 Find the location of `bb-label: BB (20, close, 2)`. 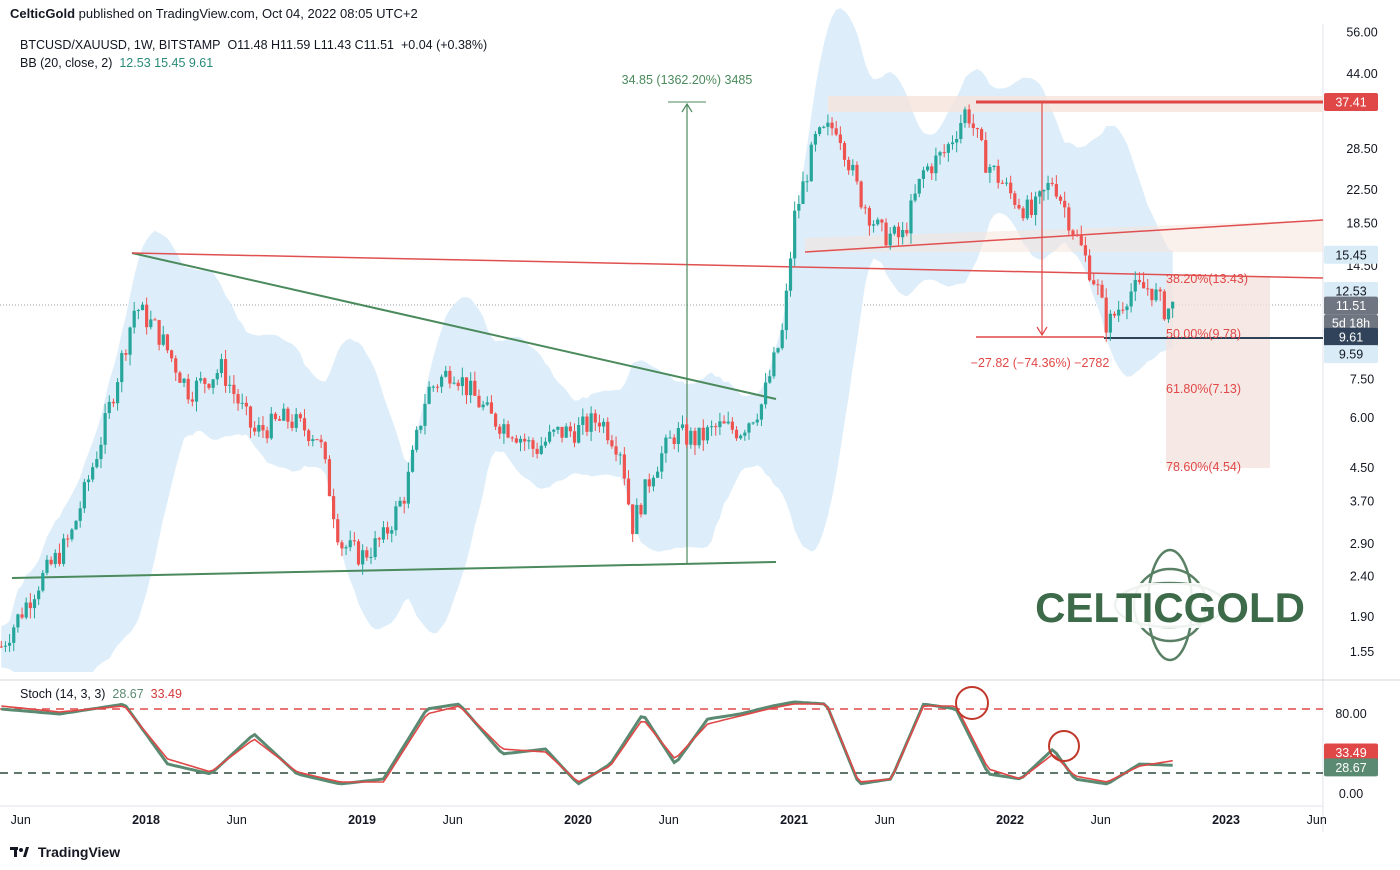

bb-label: BB (20, close, 2) is located at coordinates (66, 63).